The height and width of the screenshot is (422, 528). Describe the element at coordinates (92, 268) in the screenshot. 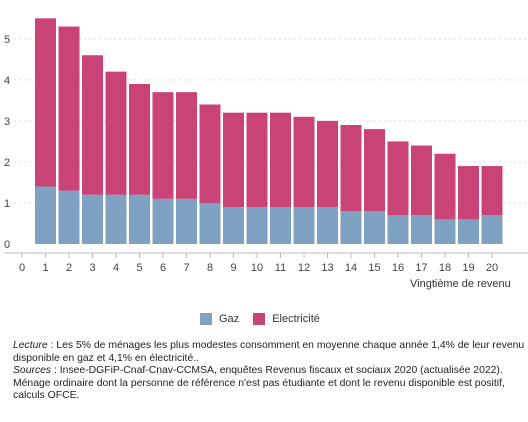

I see `x-tick-label: 3` at that location.